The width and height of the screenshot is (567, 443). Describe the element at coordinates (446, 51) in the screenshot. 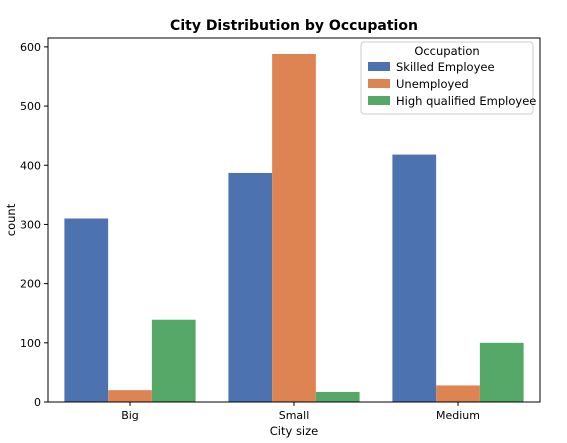

I see `legend-title: Occupation` at that location.